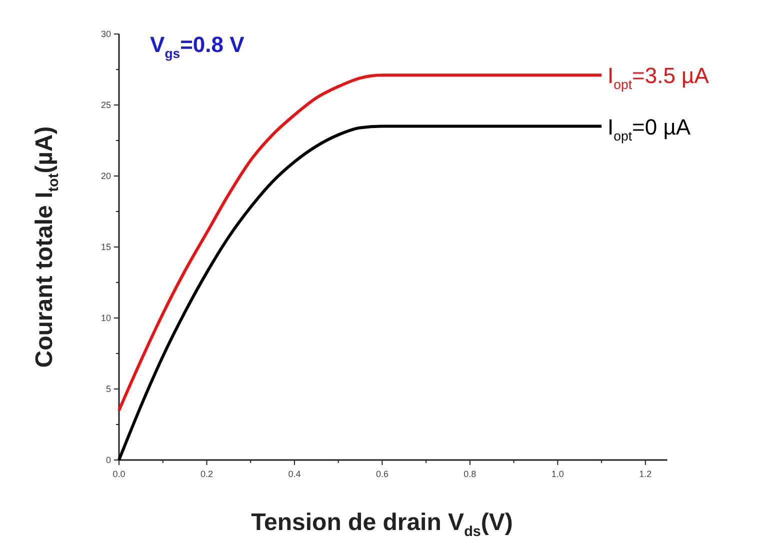  I want to click on y-tick-label: 20, so click(105, 176).